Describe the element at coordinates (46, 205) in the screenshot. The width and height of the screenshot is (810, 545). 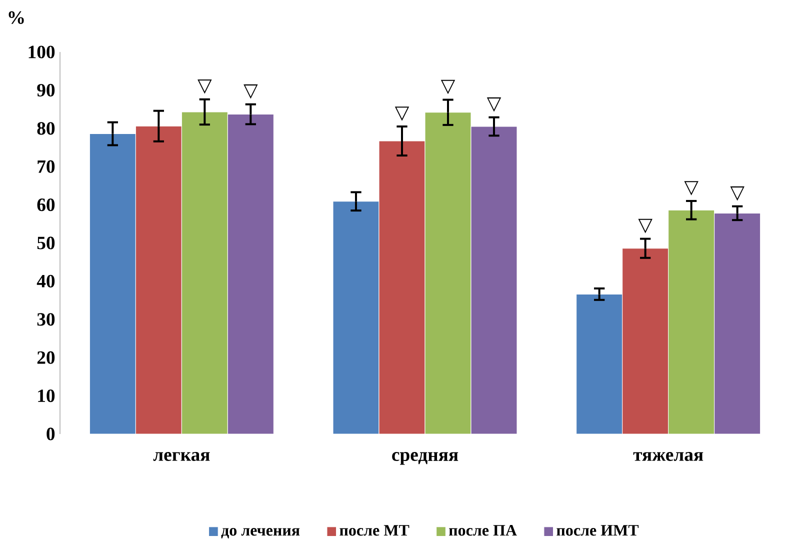
I see `y-tick-label: 60` at that location.